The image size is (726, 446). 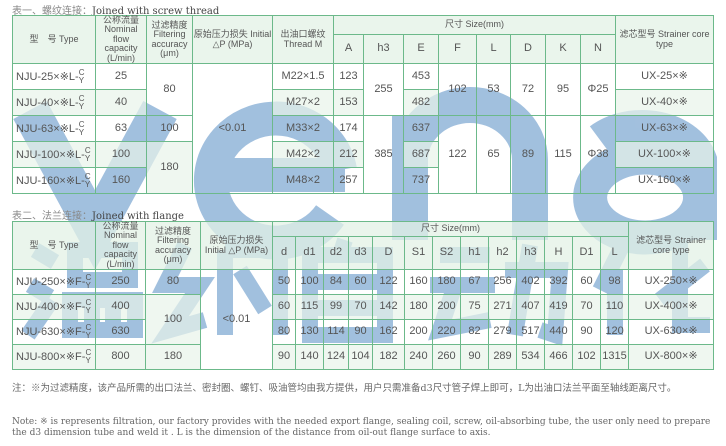 What do you see at coordinates (348, 155) in the screenshot?
I see `dim-A: 212` at bounding box center [348, 155].